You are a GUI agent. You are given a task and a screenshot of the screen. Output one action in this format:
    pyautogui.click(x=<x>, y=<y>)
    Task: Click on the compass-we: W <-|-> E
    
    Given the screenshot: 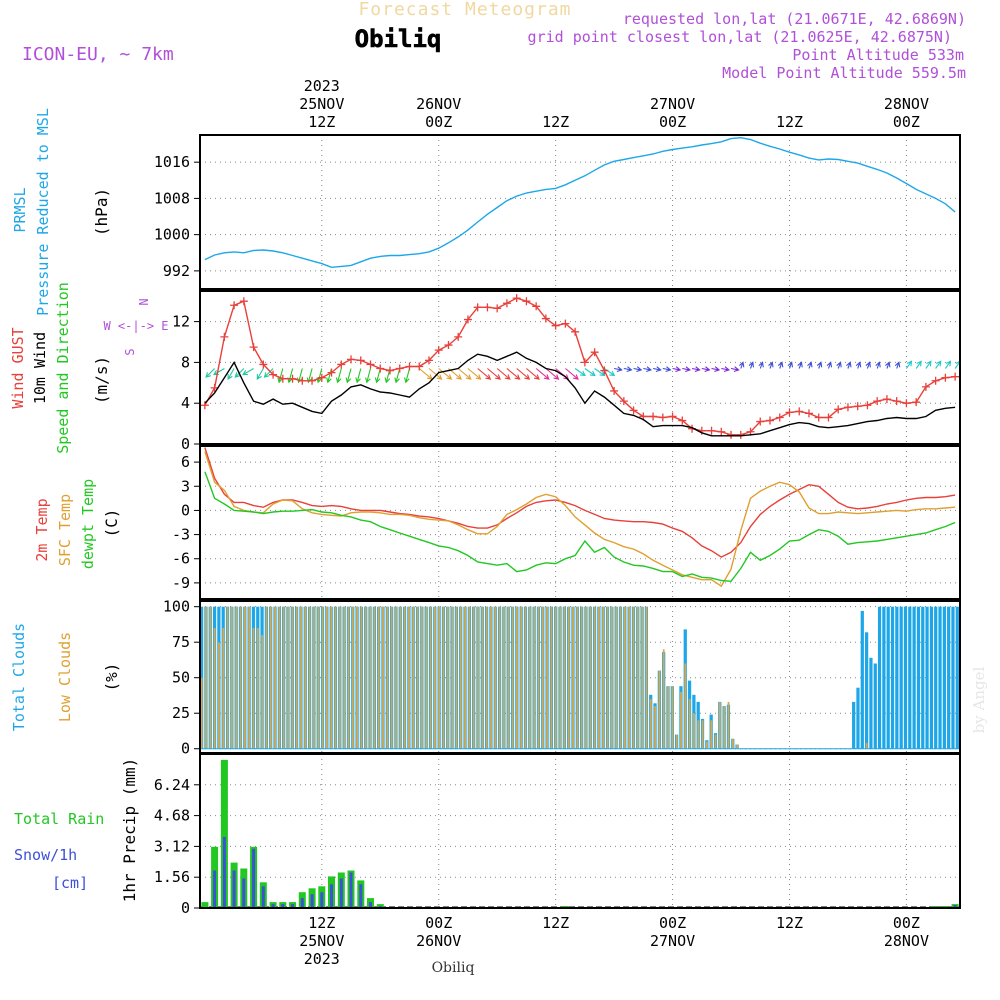 What is the action you would take?
    pyautogui.click(x=135, y=326)
    